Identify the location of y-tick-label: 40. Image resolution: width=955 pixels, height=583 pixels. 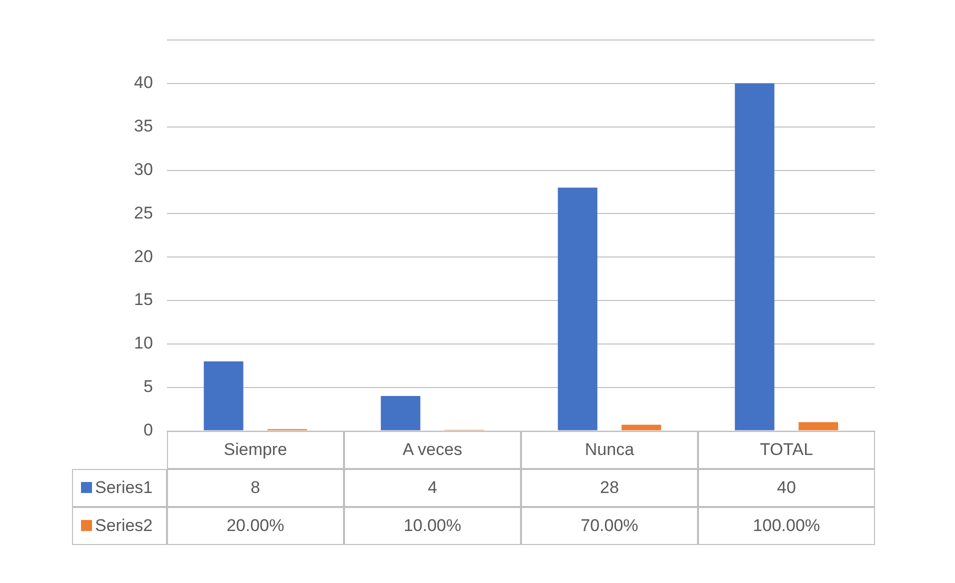
(143, 82).